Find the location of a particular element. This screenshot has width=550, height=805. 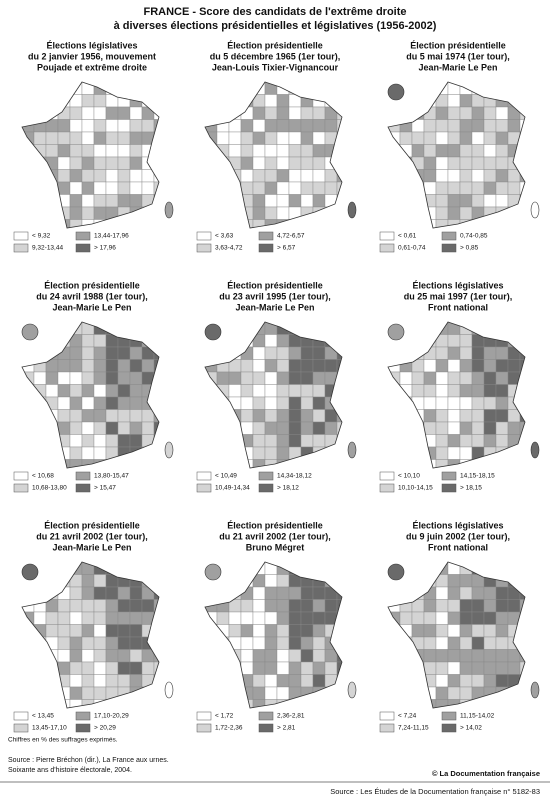

legend-label: < 10,10 is located at coordinates (409, 476).